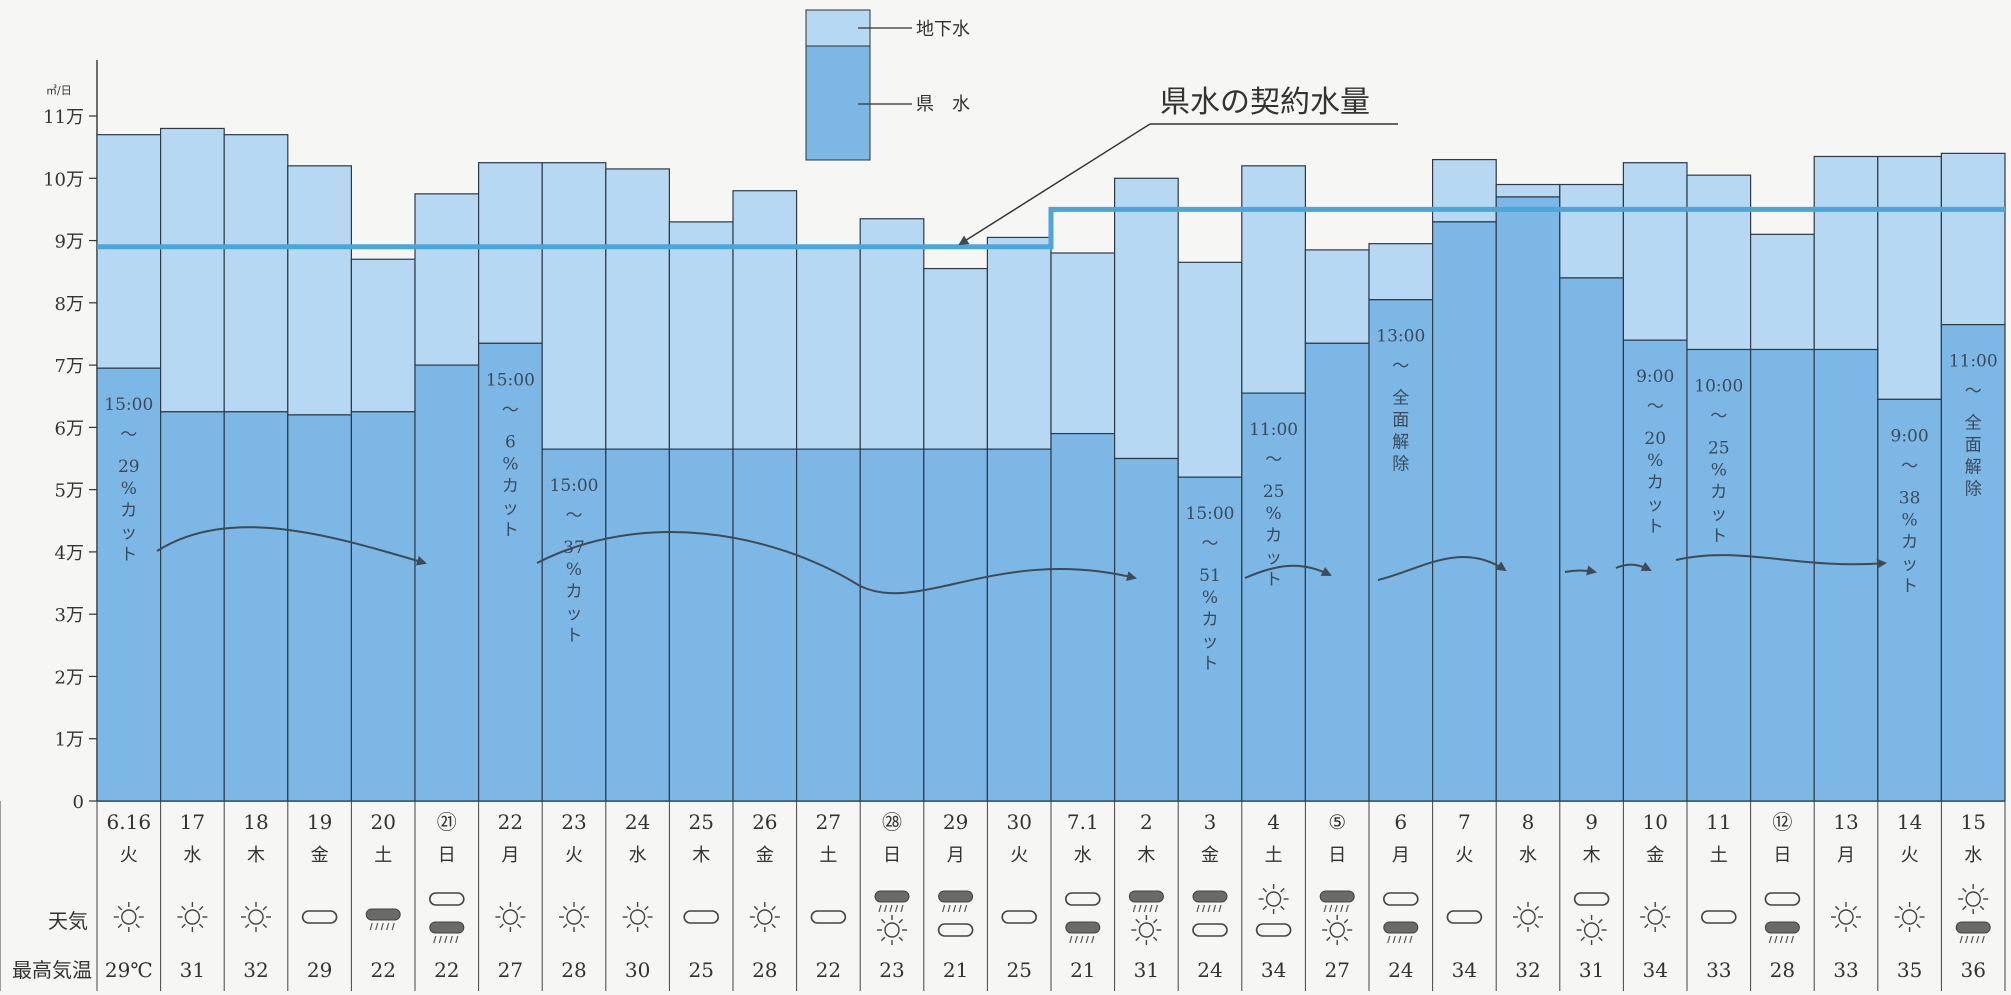 The image size is (2011, 995). Describe the element at coordinates (1718, 822) in the screenshot. I see `day-date-label: 11` at that location.